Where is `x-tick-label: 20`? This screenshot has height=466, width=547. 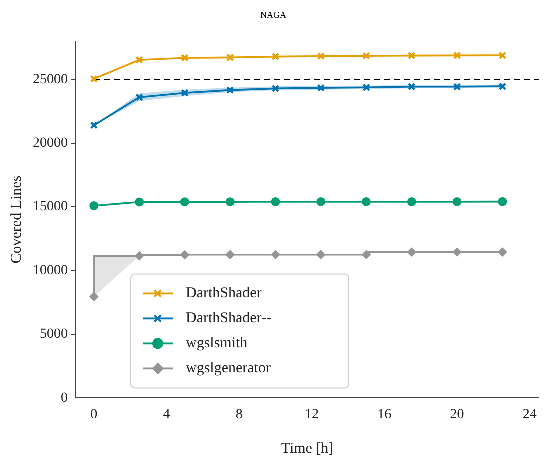 x-tick-label: 20 is located at coordinates (457, 414).